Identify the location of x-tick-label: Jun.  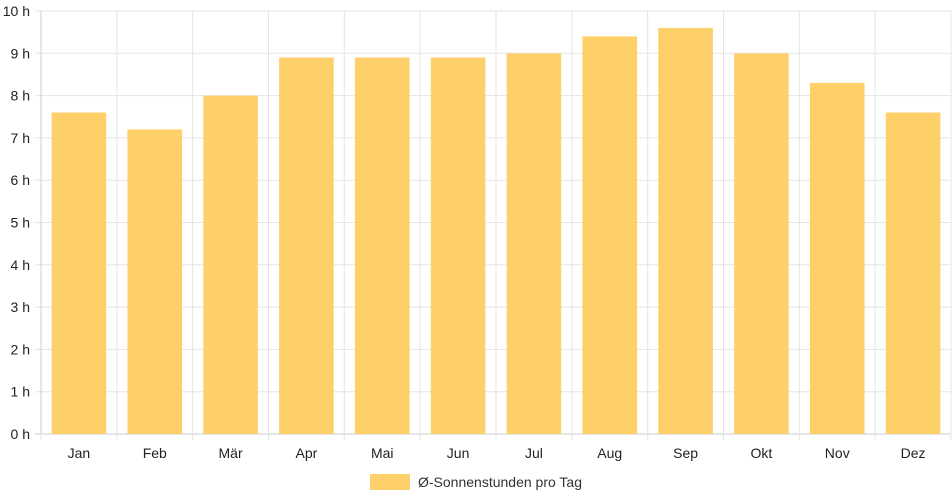
(458, 453).